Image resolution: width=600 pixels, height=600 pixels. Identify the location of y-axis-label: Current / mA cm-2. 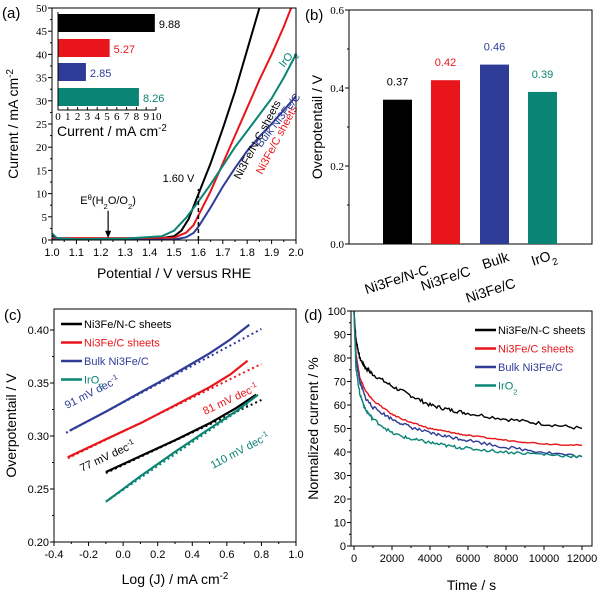
(13, 124).